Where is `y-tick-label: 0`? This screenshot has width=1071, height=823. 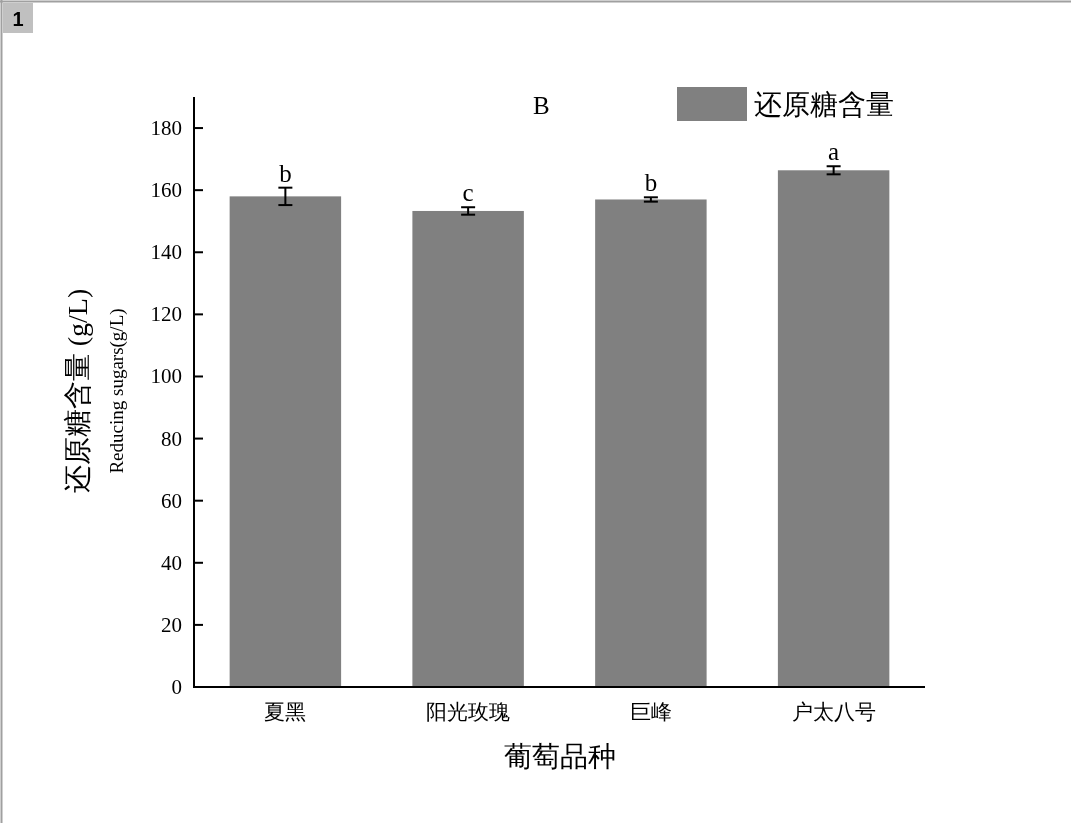 y-tick-label: 0 is located at coordinates (176, 687).